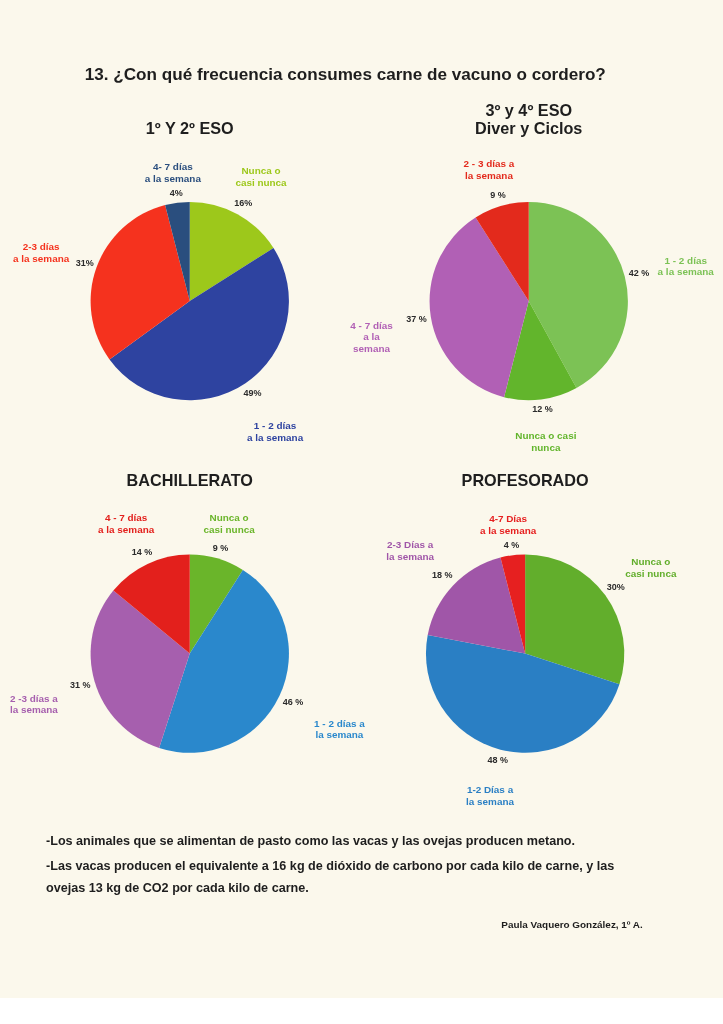  Describe the element at coordinates (345, 74) in the screenshot. I see `text: 13. ¿Con qué frecuencia consumes carne de vacuno o cordero?` at that location.